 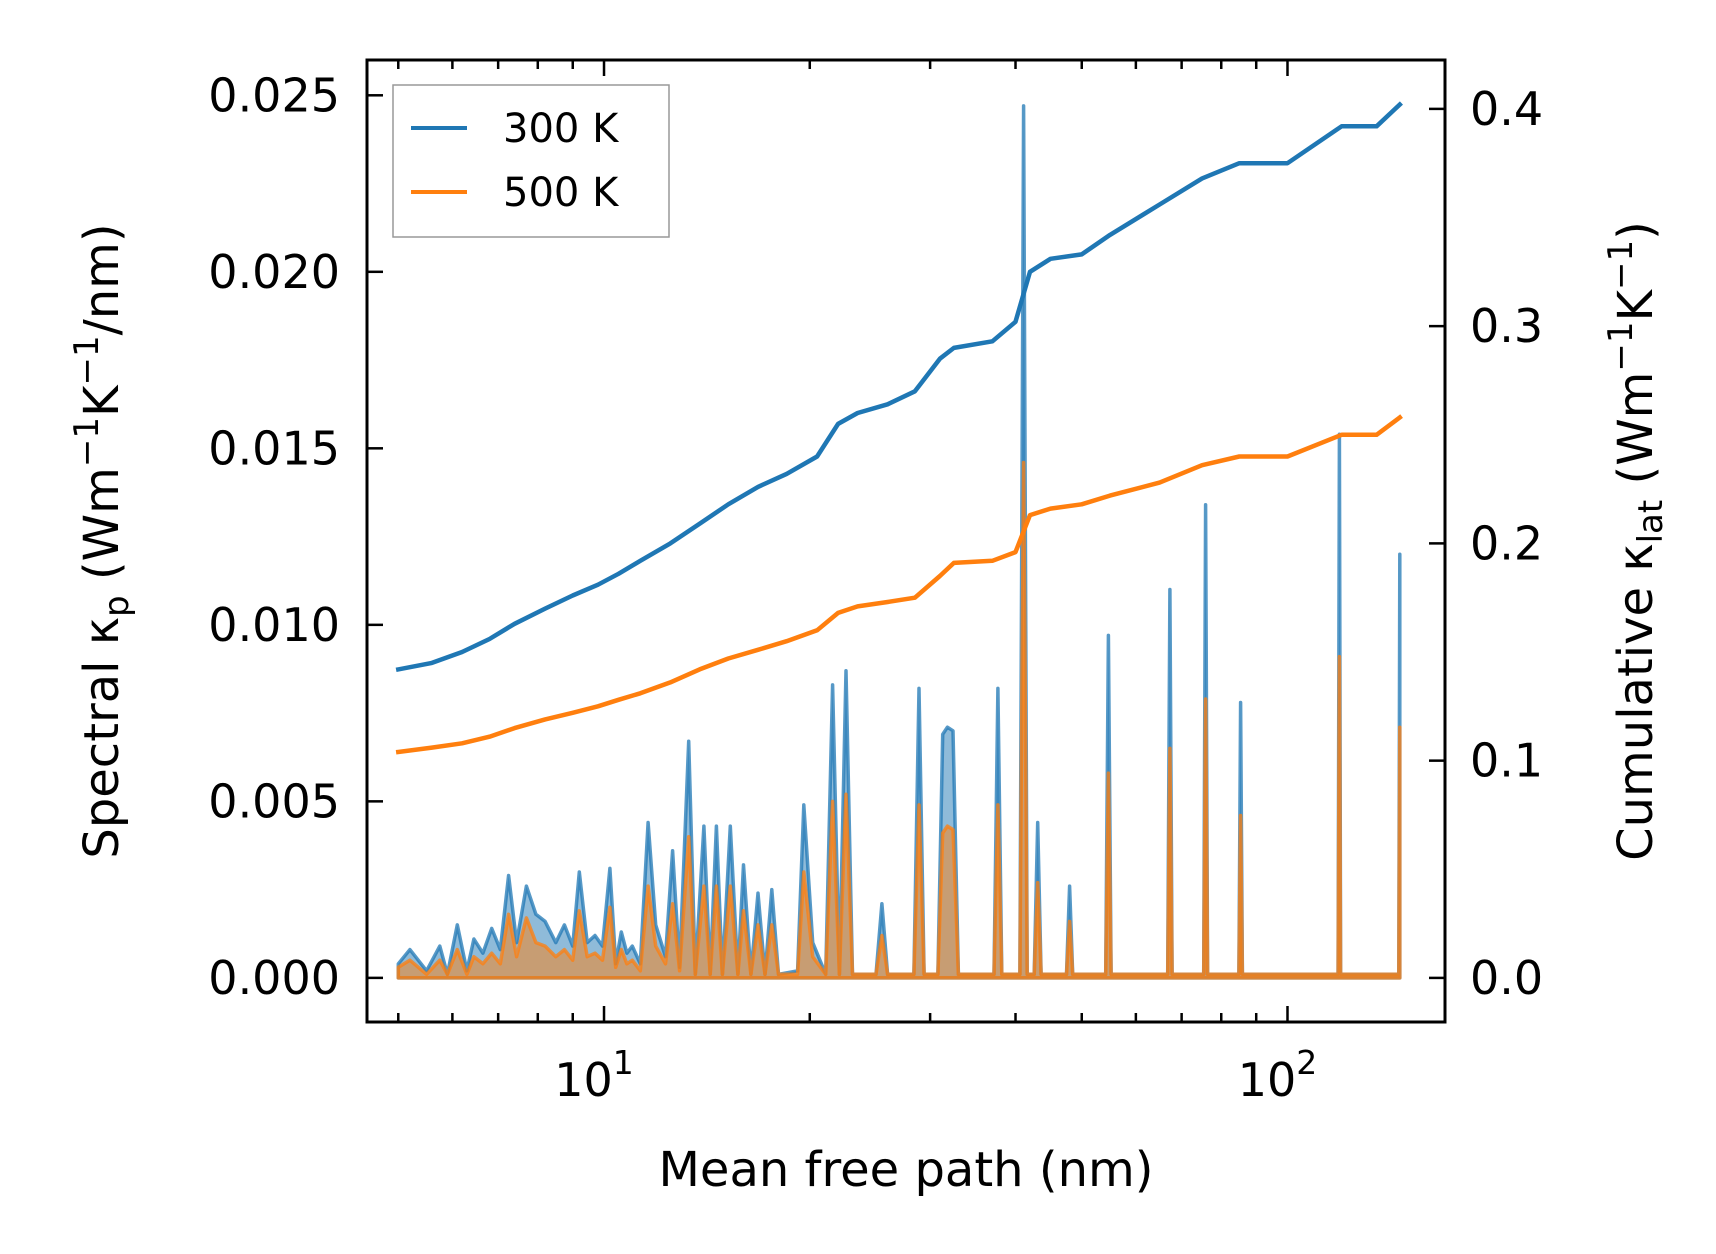 I want to click on legend-box, so click(x=531, y=161).